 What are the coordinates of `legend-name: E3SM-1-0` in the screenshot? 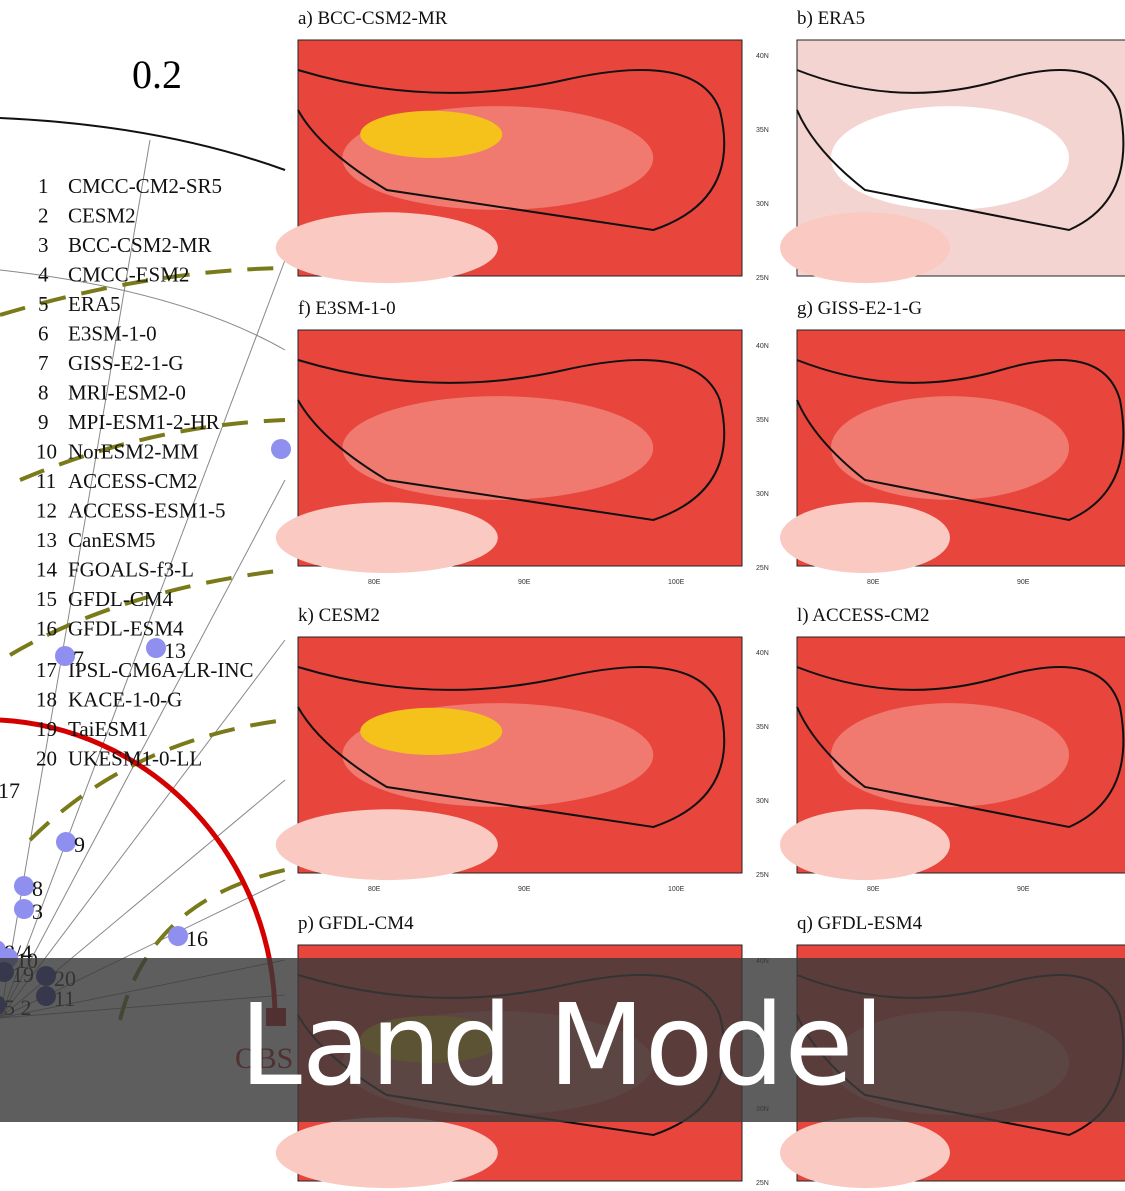 It's located at (112, 334).